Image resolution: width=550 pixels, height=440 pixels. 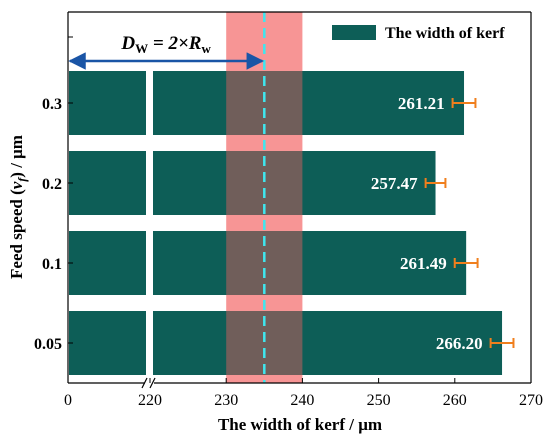 I want to click on y-tick-label-0.3: 0.3, so click(x=52, y=104).